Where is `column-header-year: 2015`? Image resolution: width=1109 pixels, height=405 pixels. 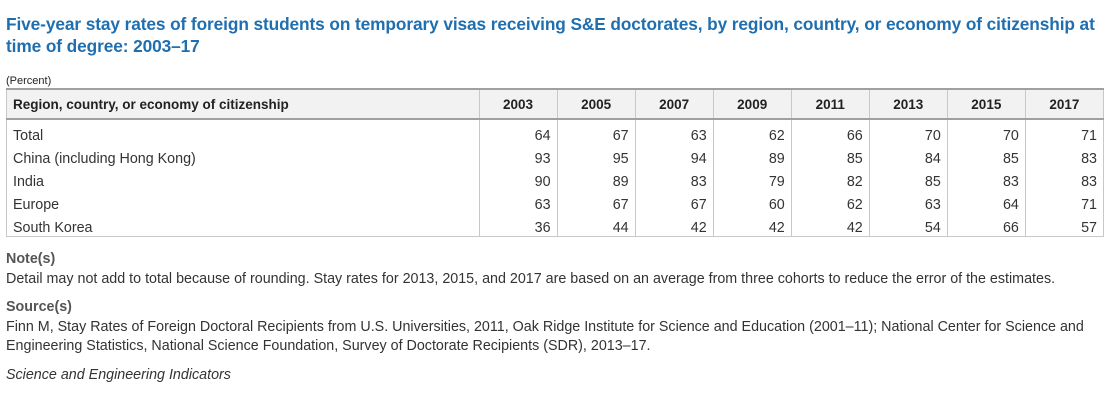
column-header-year: 2015 is located at coordinates (986, 104).